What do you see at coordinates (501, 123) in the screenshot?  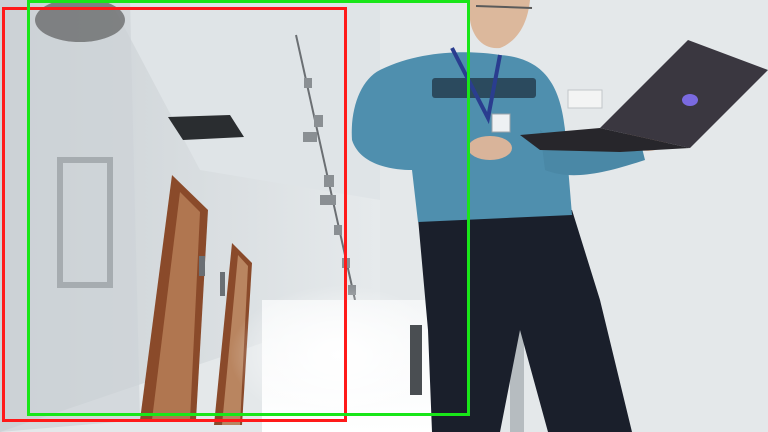 I see `id-badge` at bounding box center [501, 123].